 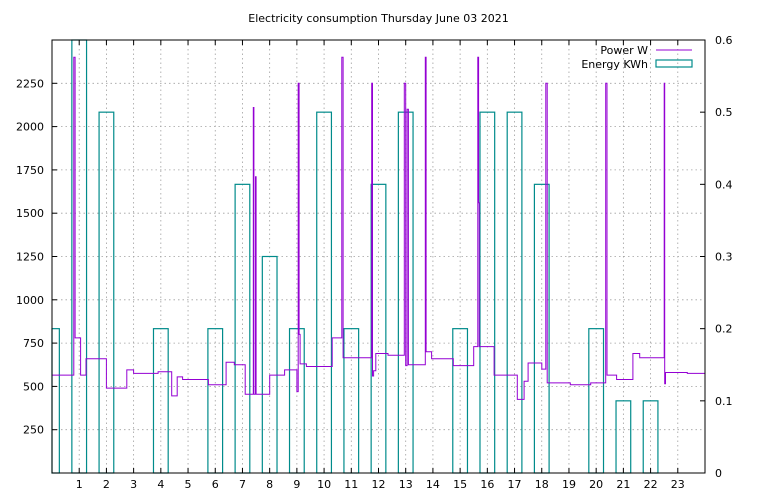 What do you see at coordinates (351, 484) in the screenshot?
I see `x-tick-label: 11` at bounding box center [351, 484].